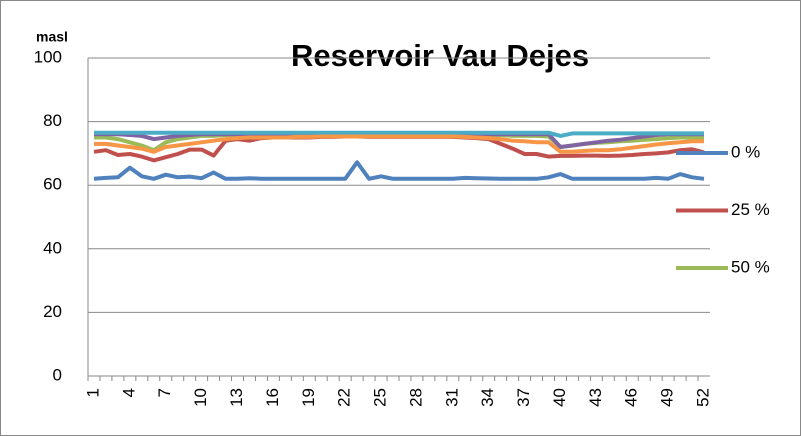 This screenshot has width=801, height=436. Describe the element at coordinates (128, 392) in the screenshot. I see `x-tick-label: 4` at that location.